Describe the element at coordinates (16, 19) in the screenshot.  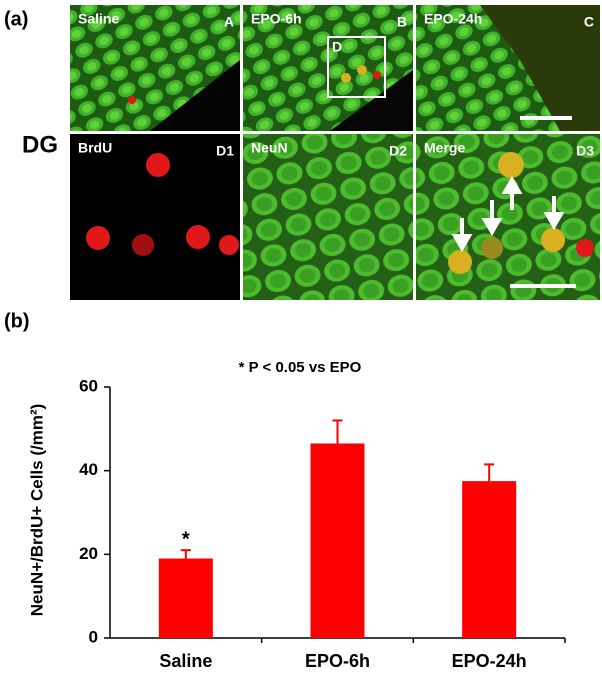
I see `panel-label: (a)` at that location.